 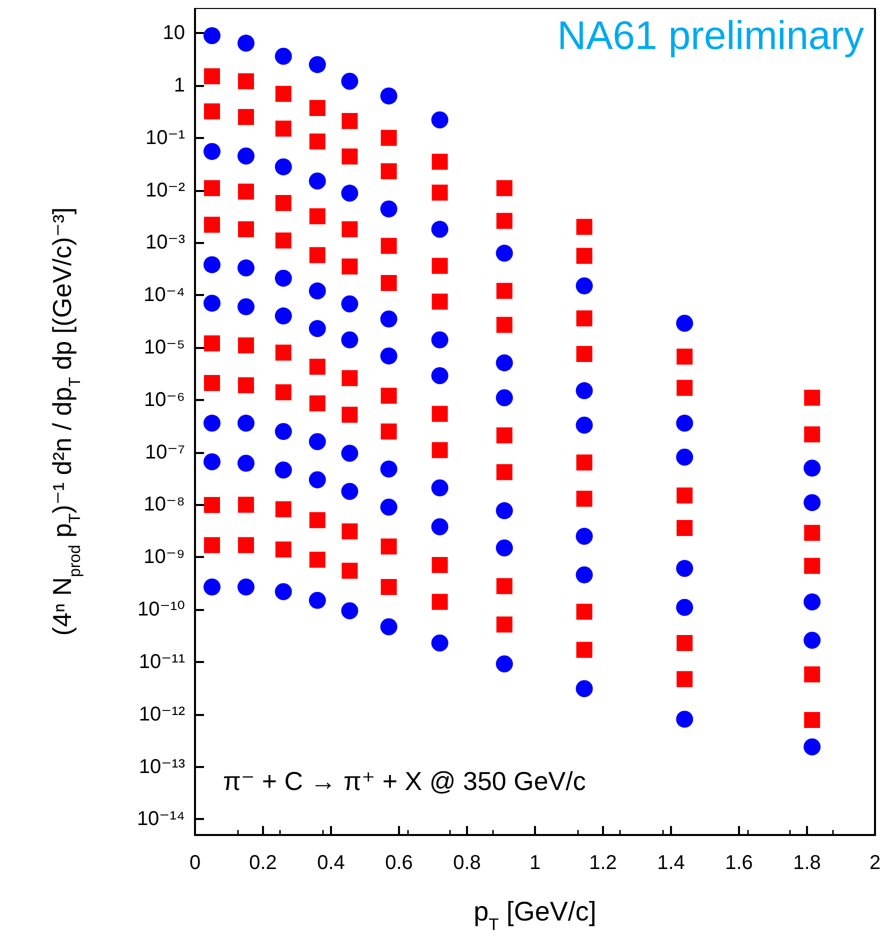 I want to click on x-tick-label: 0.4, so click(x=331, y=863).